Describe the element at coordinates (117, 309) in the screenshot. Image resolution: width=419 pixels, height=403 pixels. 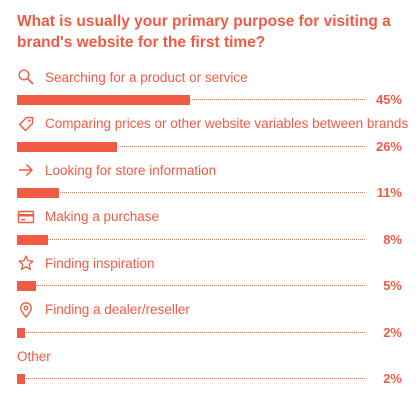
I see `category-label: Finding a dealer/reseller` at that location.